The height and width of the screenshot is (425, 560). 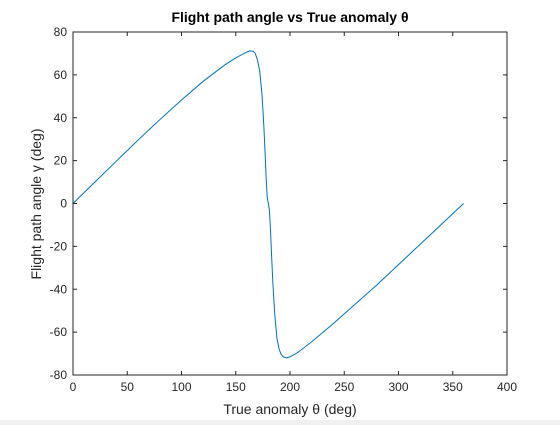 What do you see at coordinates (236, 387) in the screenshot?
I see `x-tick-label: 150` at bounding box center [236, 387].